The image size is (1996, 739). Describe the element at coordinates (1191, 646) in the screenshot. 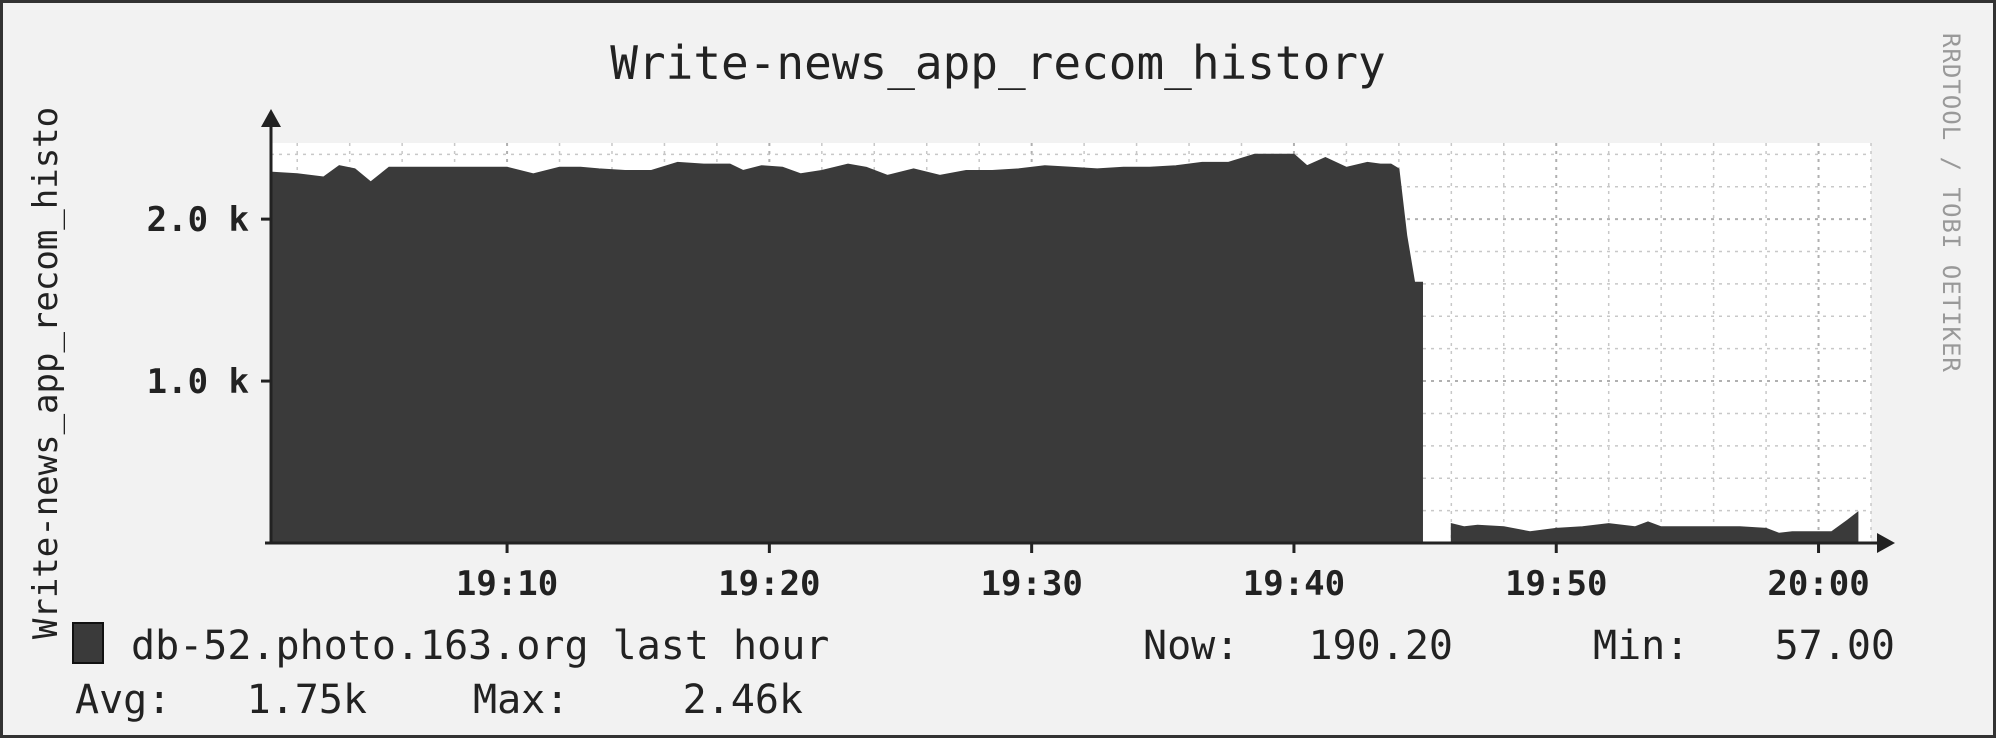

I see `legend-now-label: Now:` at that location.